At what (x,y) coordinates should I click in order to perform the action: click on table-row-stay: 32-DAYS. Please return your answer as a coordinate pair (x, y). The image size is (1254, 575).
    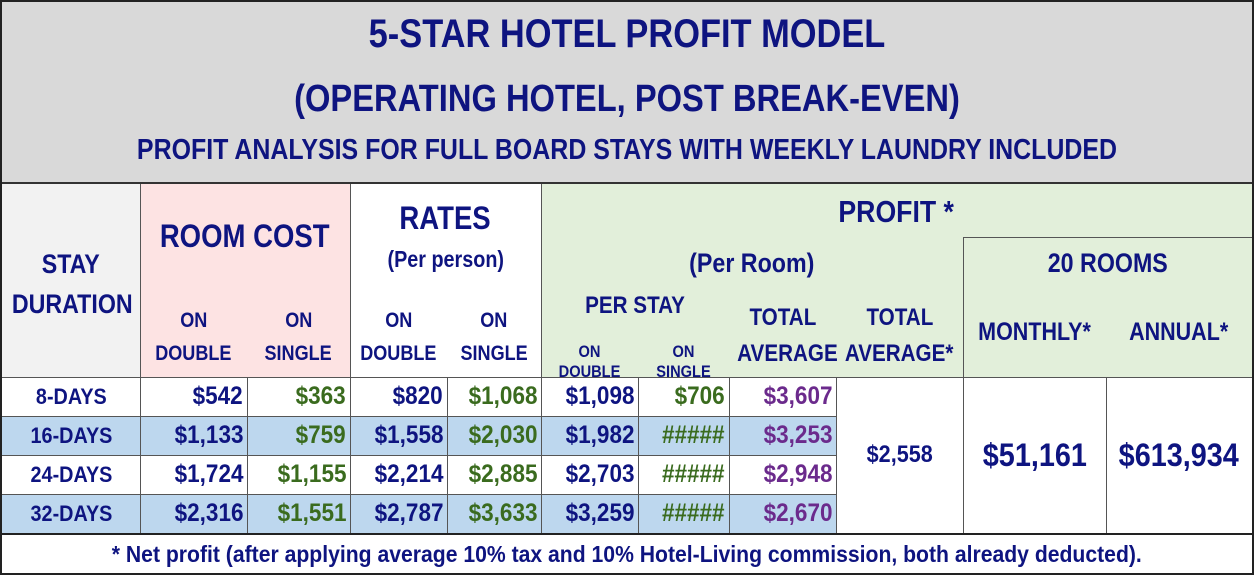
    Looking at the image, I should click on (71, 513).